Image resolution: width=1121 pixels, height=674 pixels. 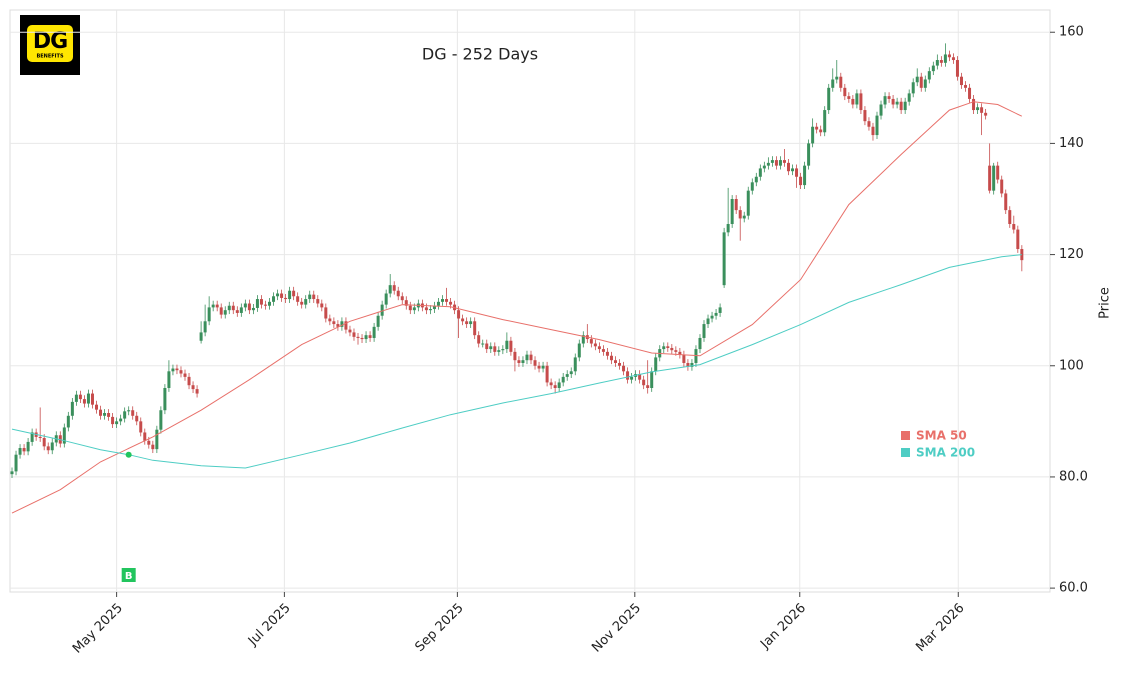 I want to click on chart-title: DG - 252 Days, so click(x=480, y=54).